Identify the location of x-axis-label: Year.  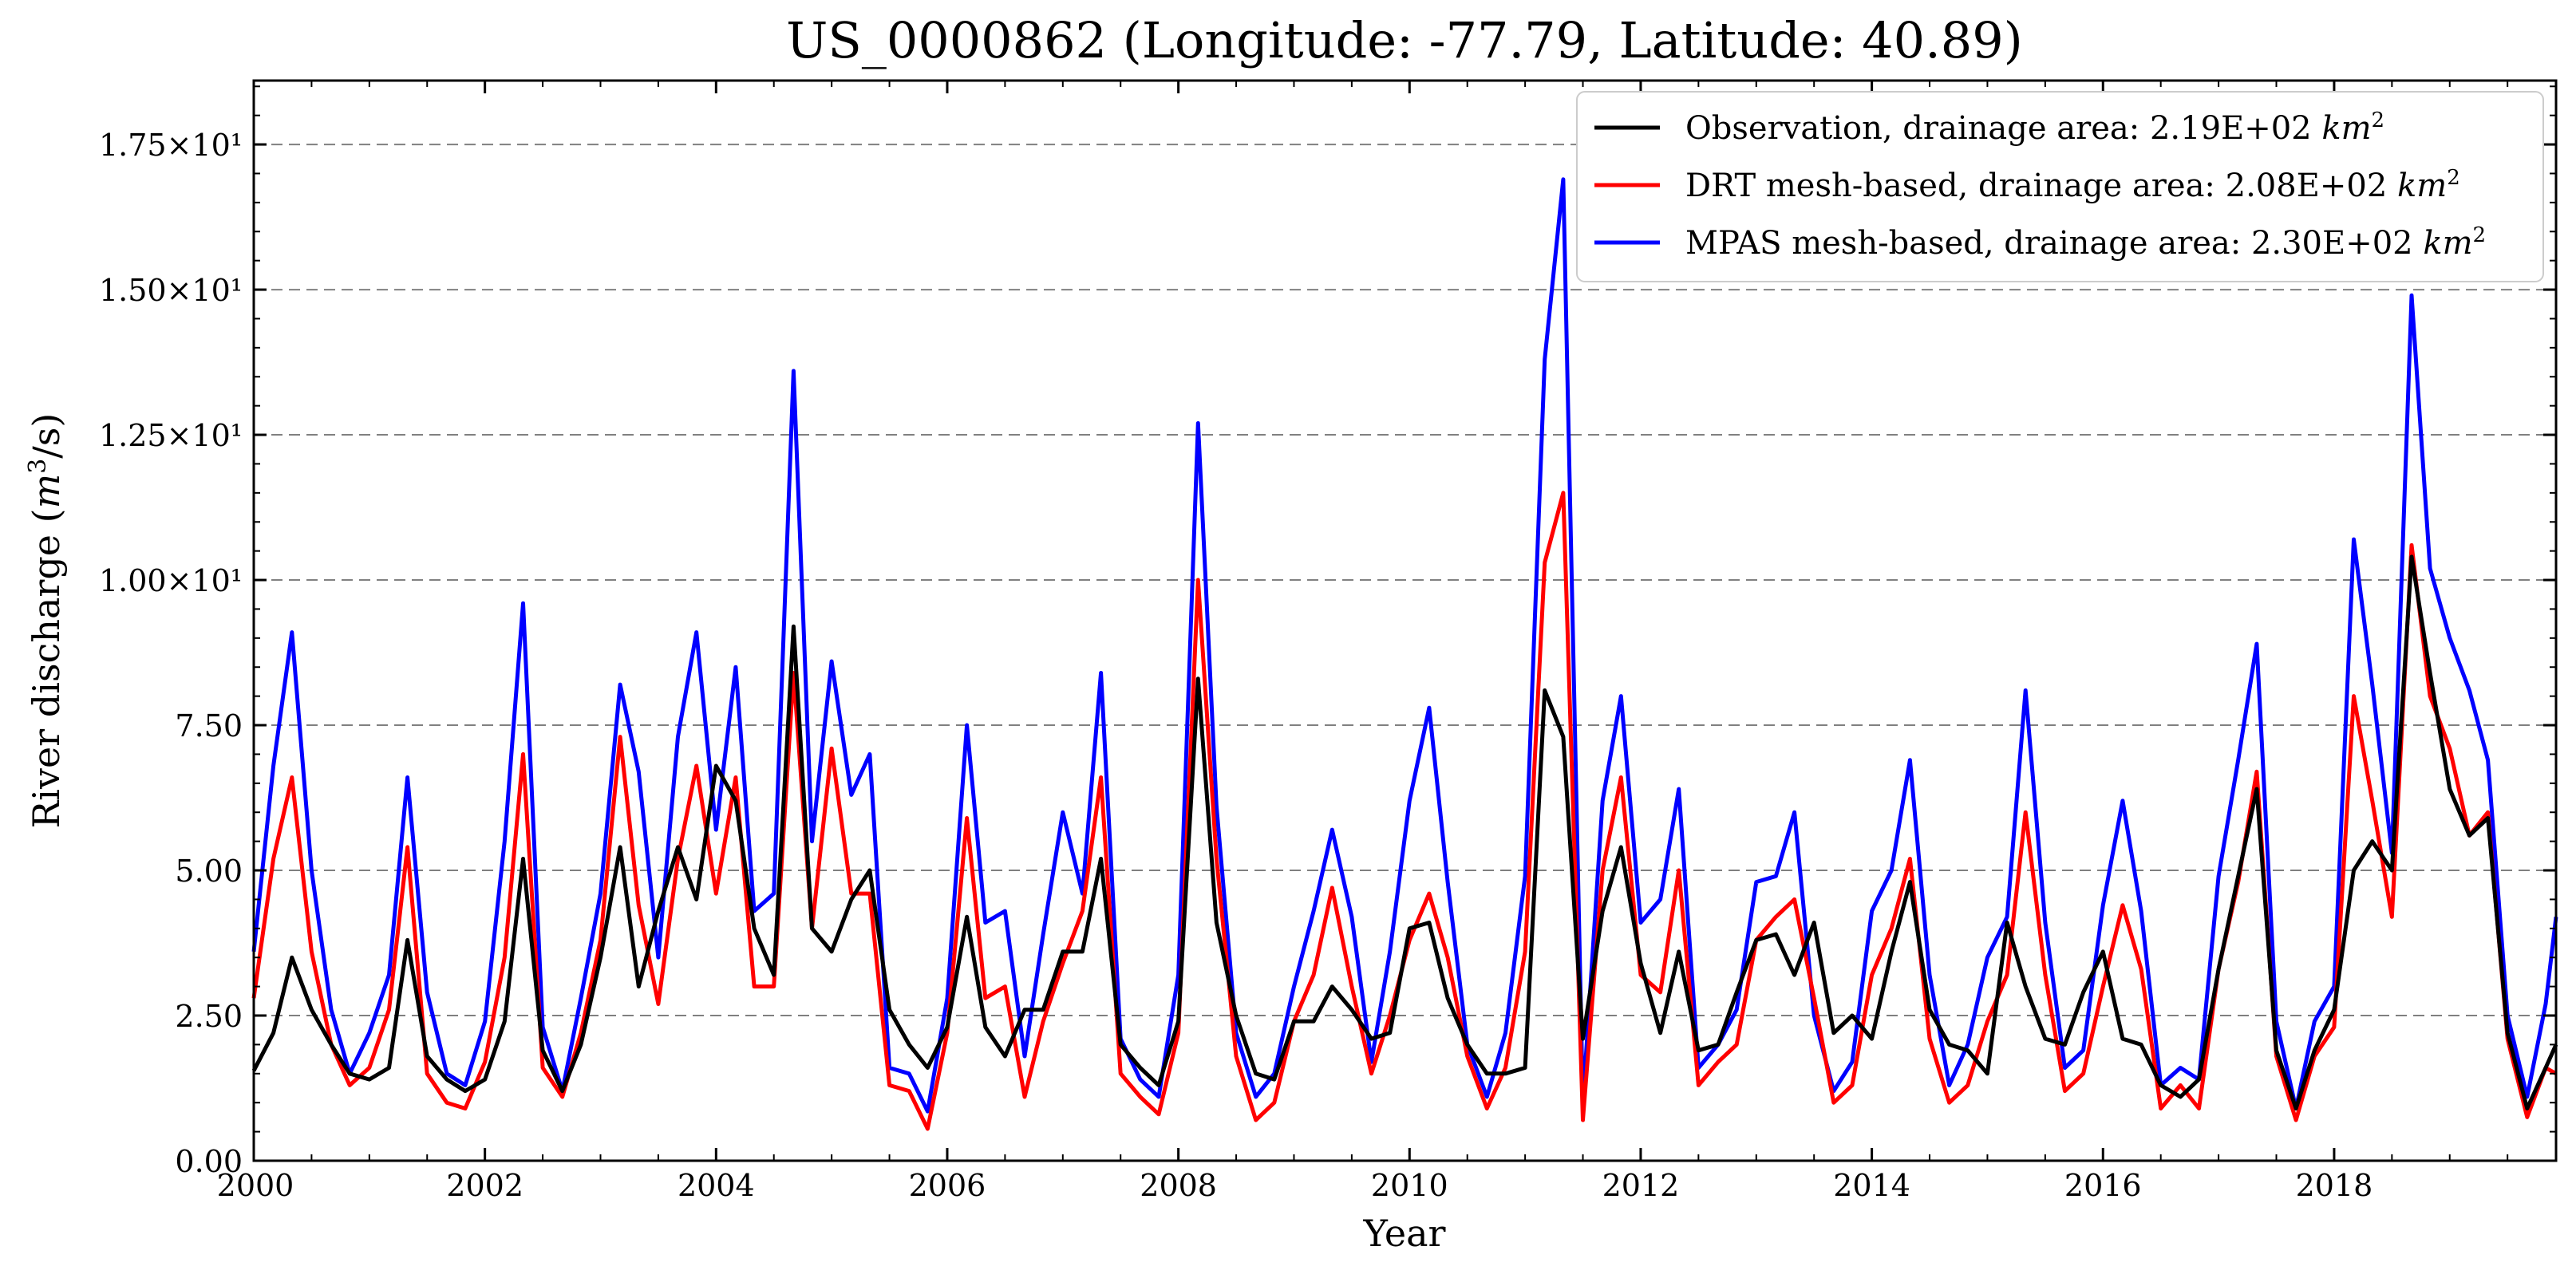
(1403, 1234).